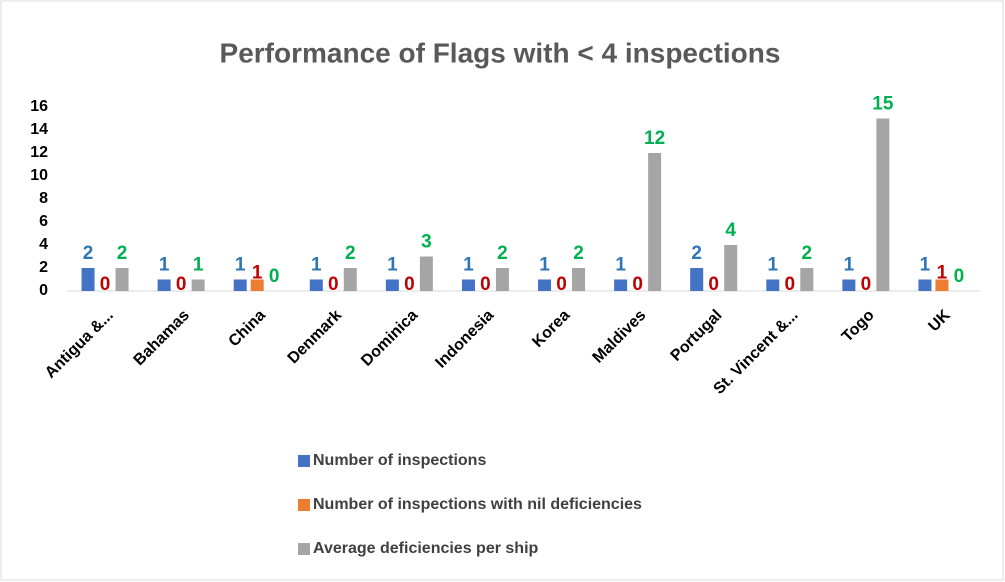  I want to click on y-tick-label: 4, so click(43, 244).